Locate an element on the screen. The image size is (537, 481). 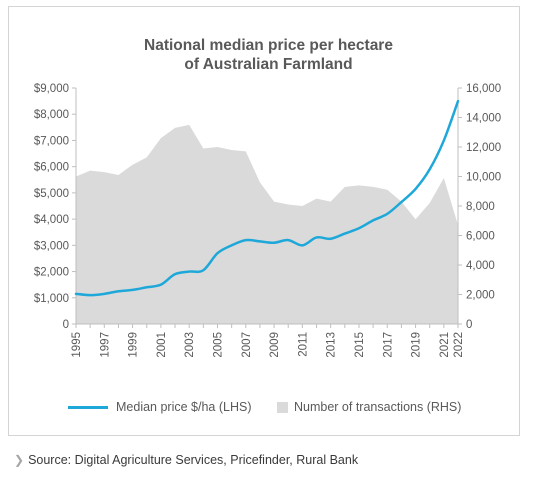
x-tick-label: 2017 is located at coordinates (388, 345).